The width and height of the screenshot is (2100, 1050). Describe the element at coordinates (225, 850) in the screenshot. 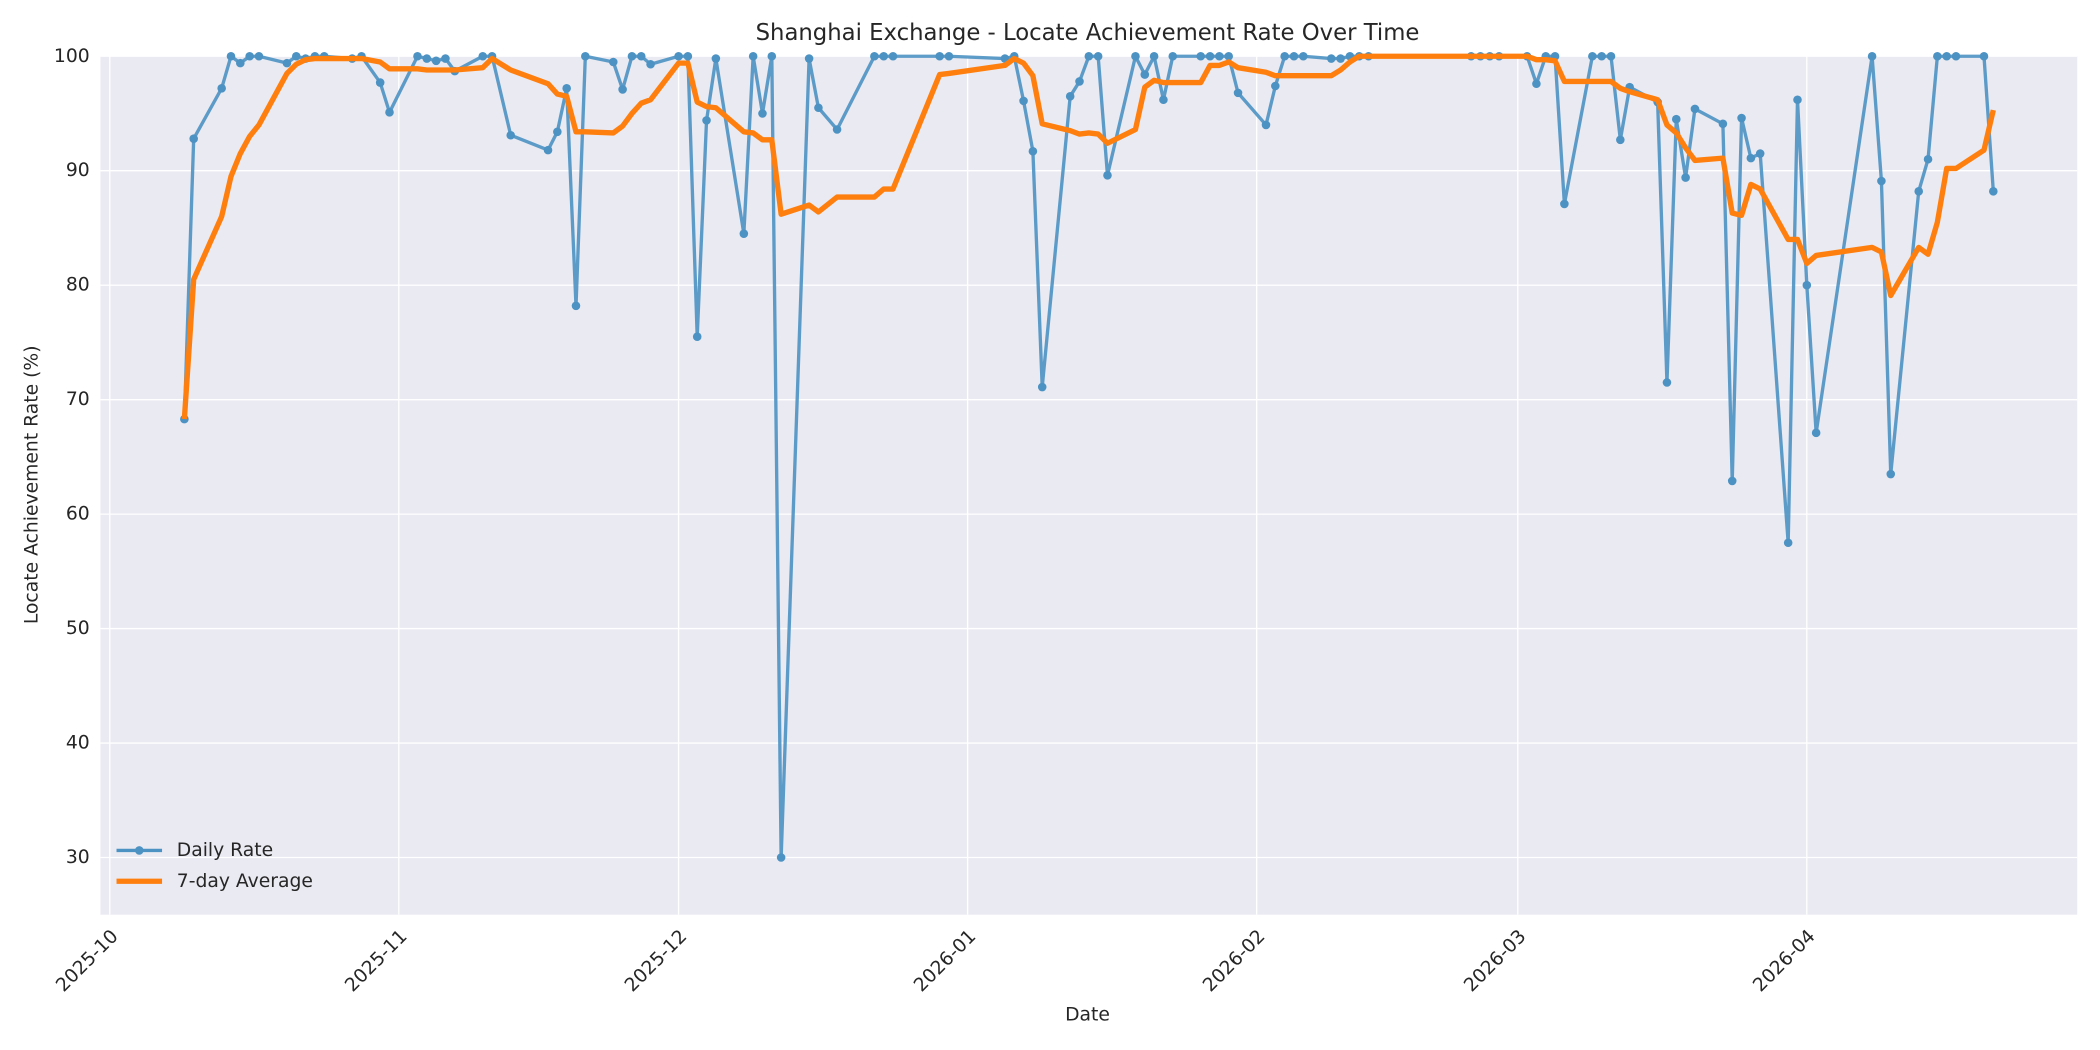

I see `legend-label: Daily Rate` at that location.